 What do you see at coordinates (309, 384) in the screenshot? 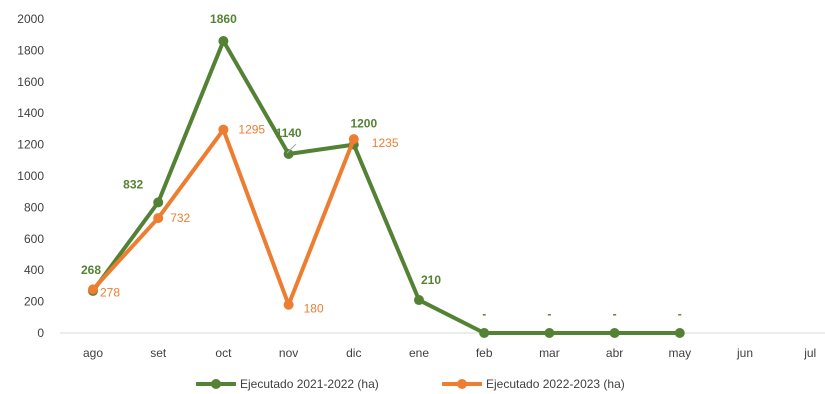
I see `legend-label-1: Ejecutado 2021-2022 (ha)` at bounding box center [309, 384].